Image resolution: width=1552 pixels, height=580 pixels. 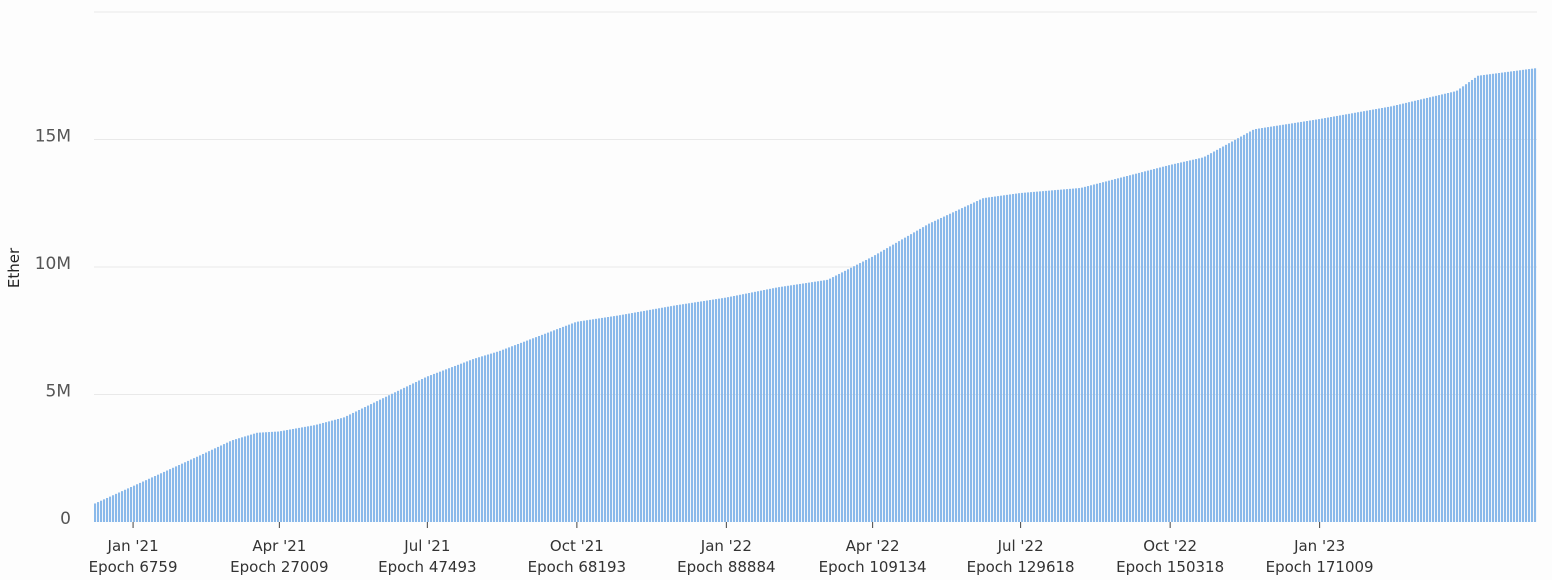 I want to click on x-tick-epoch: Epoch 171009, so click(x=1320, y=567).